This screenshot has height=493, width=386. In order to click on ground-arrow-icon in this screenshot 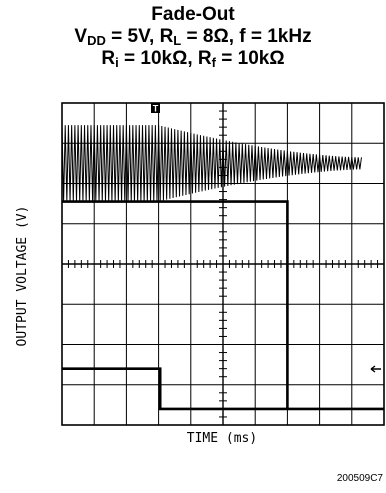, I will do `click(375, 369)`.